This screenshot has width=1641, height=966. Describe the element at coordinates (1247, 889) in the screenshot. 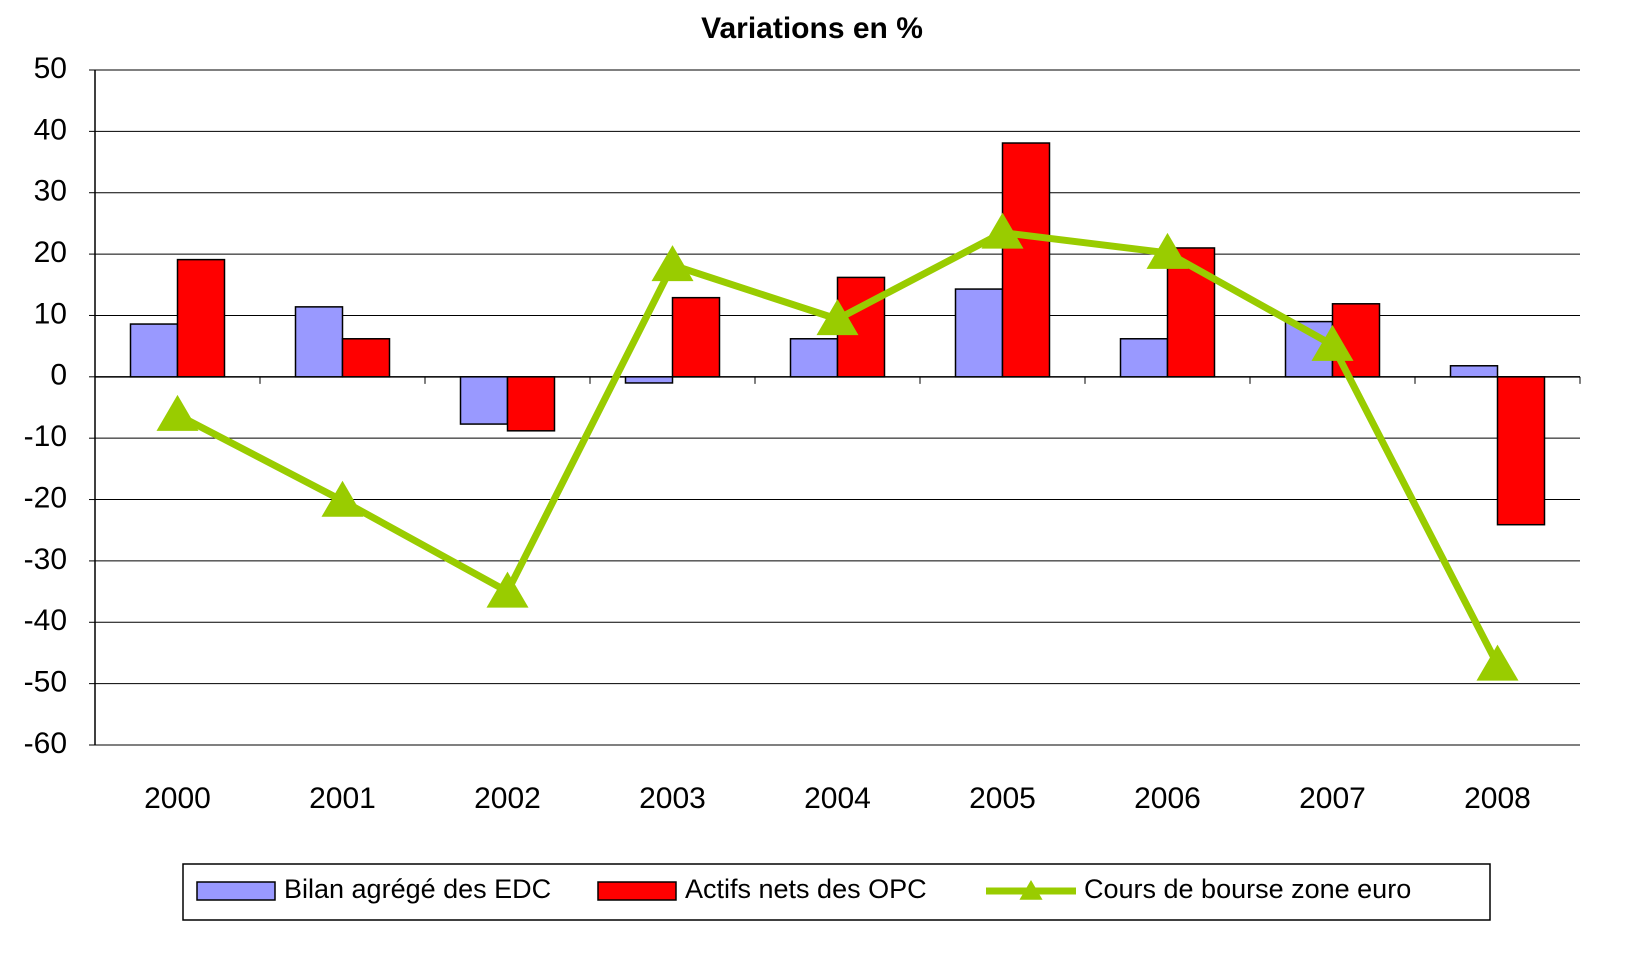

I see `legend-label: Cours de bourse zone euro` at that location.